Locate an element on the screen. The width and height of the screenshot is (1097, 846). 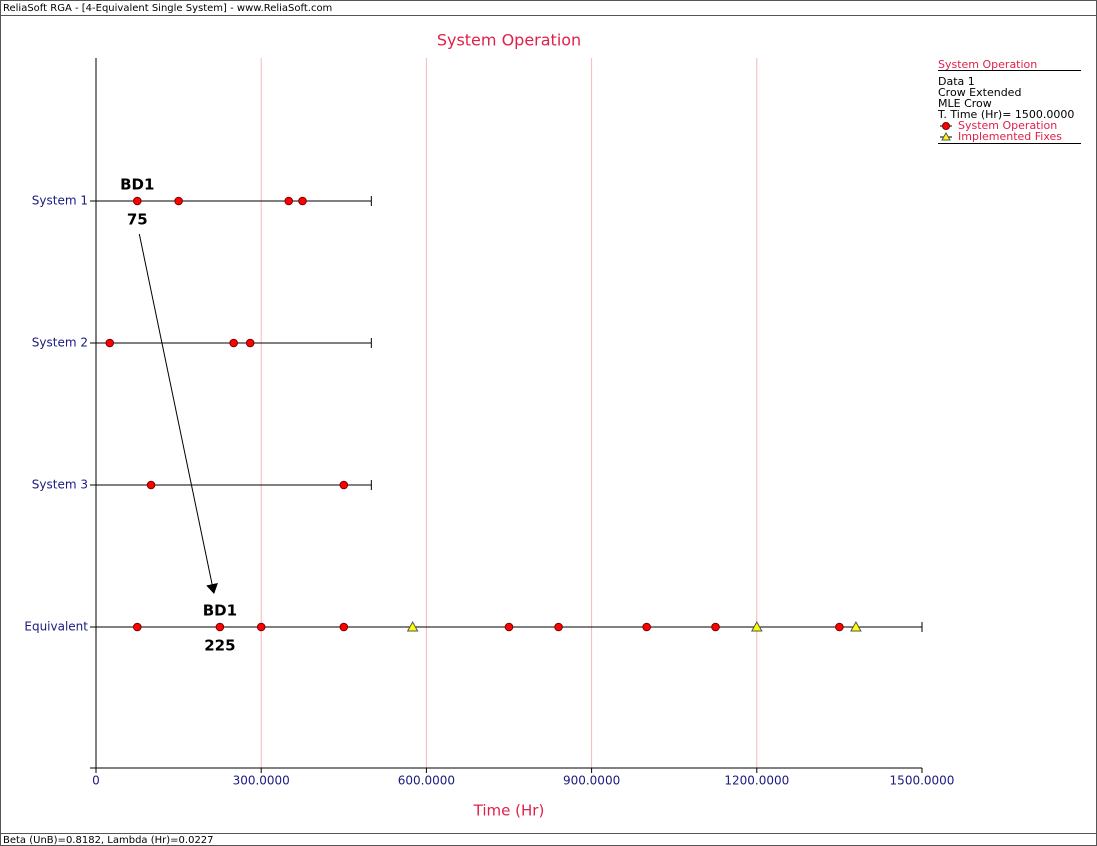
annotation-arrow is located at coordinates (178, 413).